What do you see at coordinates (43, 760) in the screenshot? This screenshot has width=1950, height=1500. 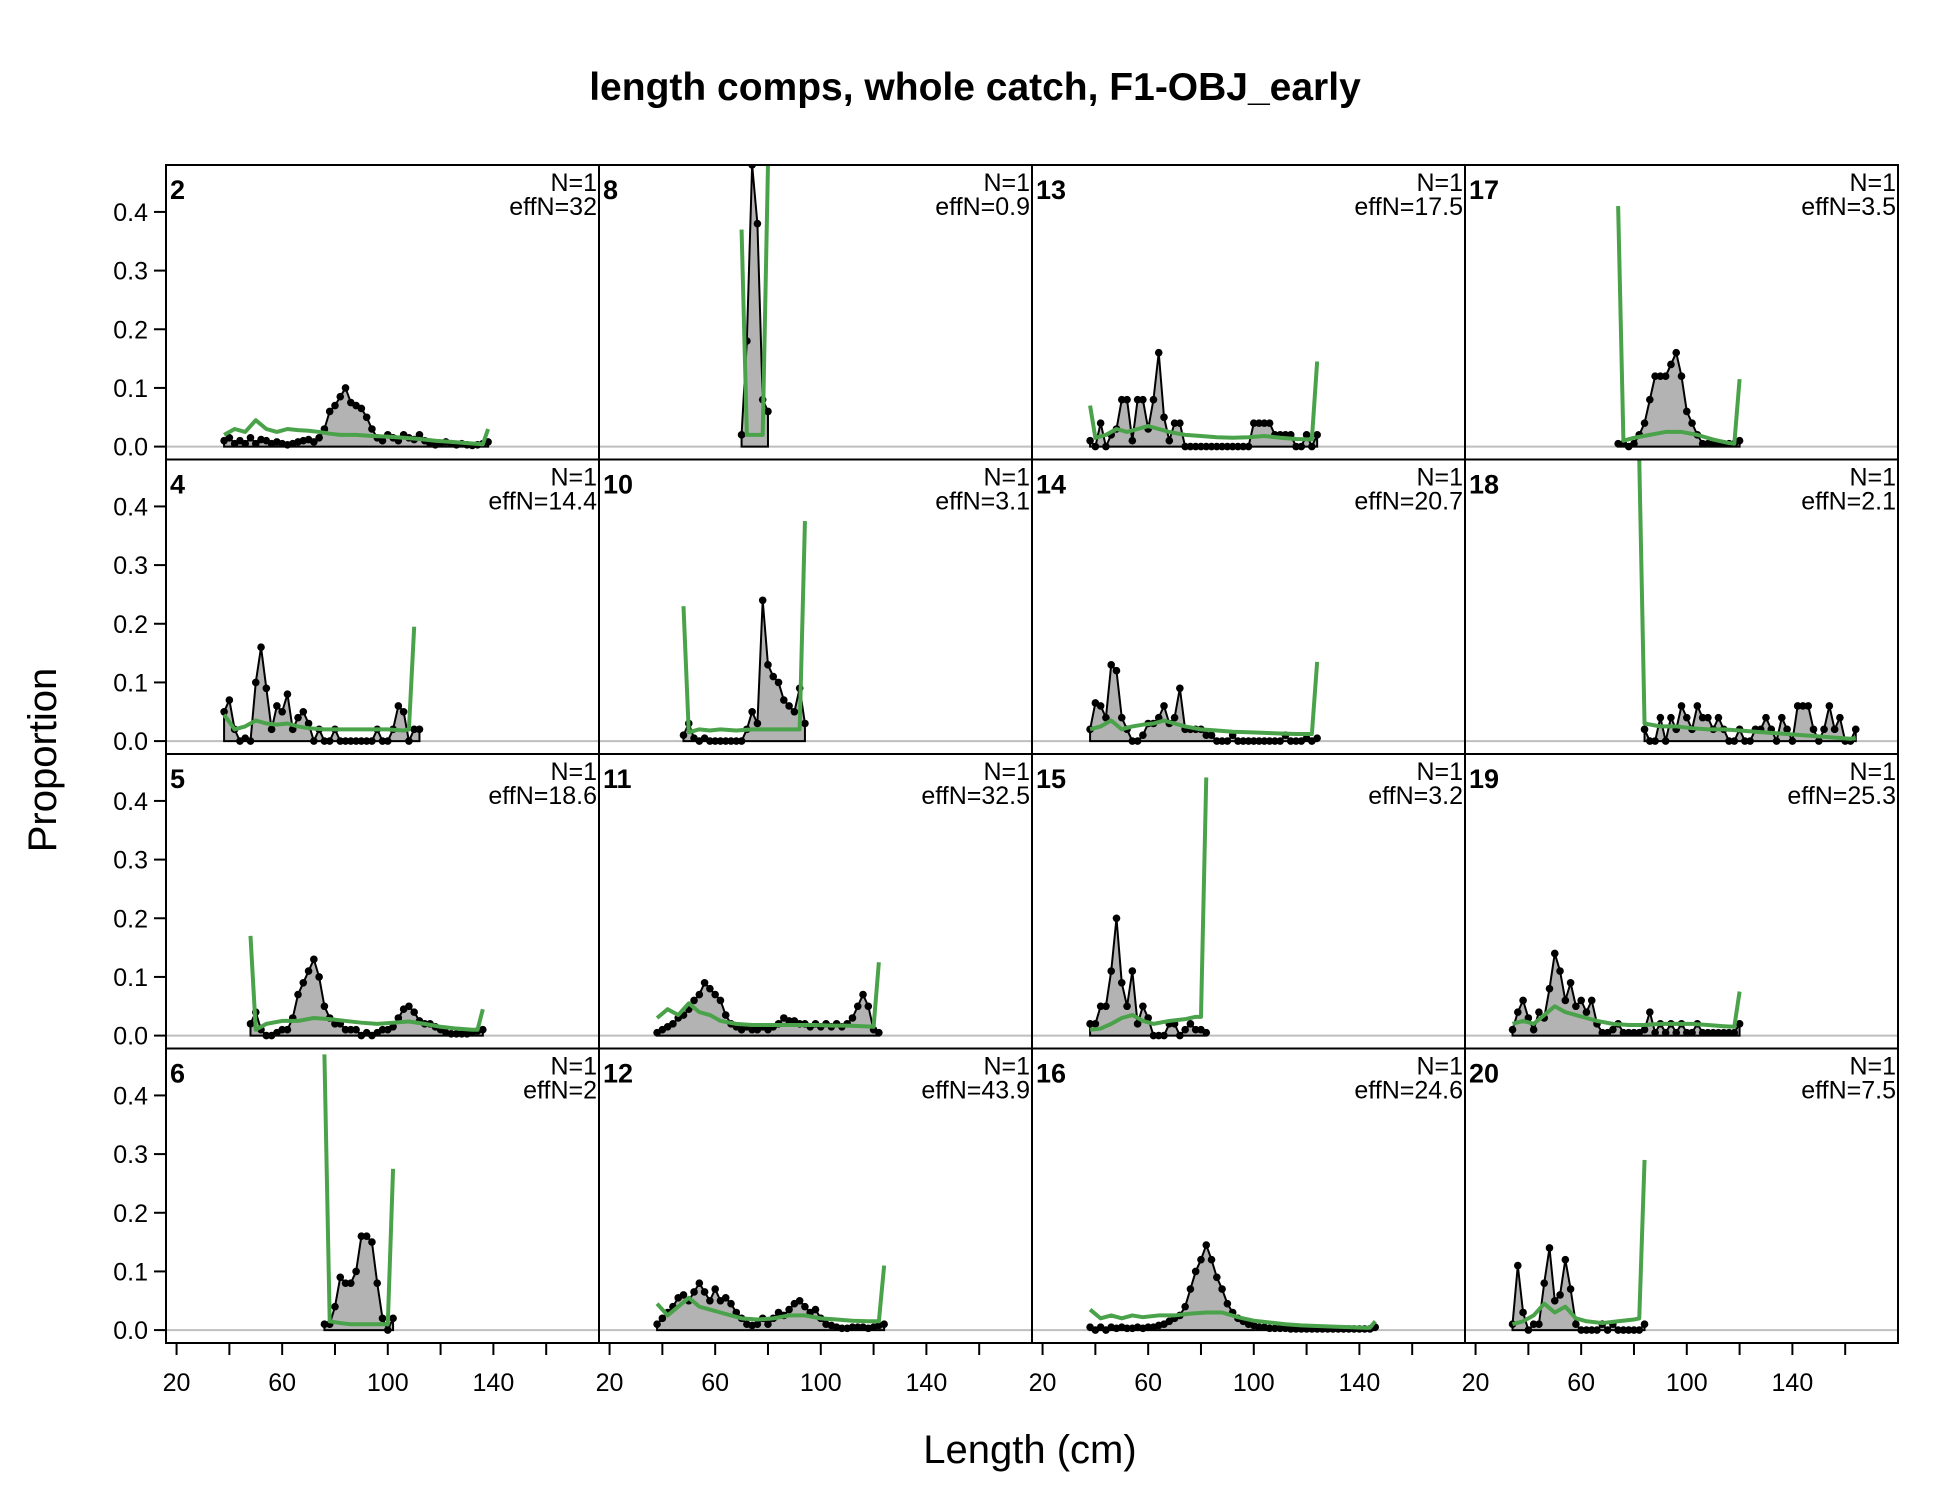 I see `y-axis-title: Proportion` at bounding box center [43, 760].